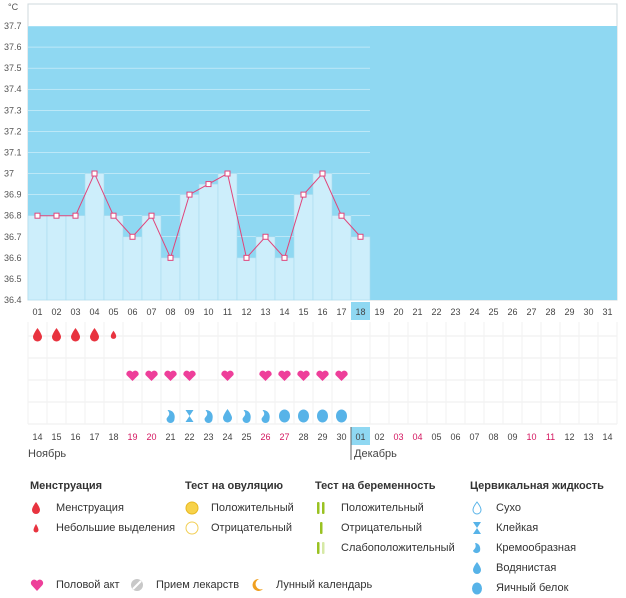 This screenshot has height=598, width=626. What do you see at coordinates (189, 437) in the screenshot?
I see `calendar-date: 22` at bounding box center [189, 437].